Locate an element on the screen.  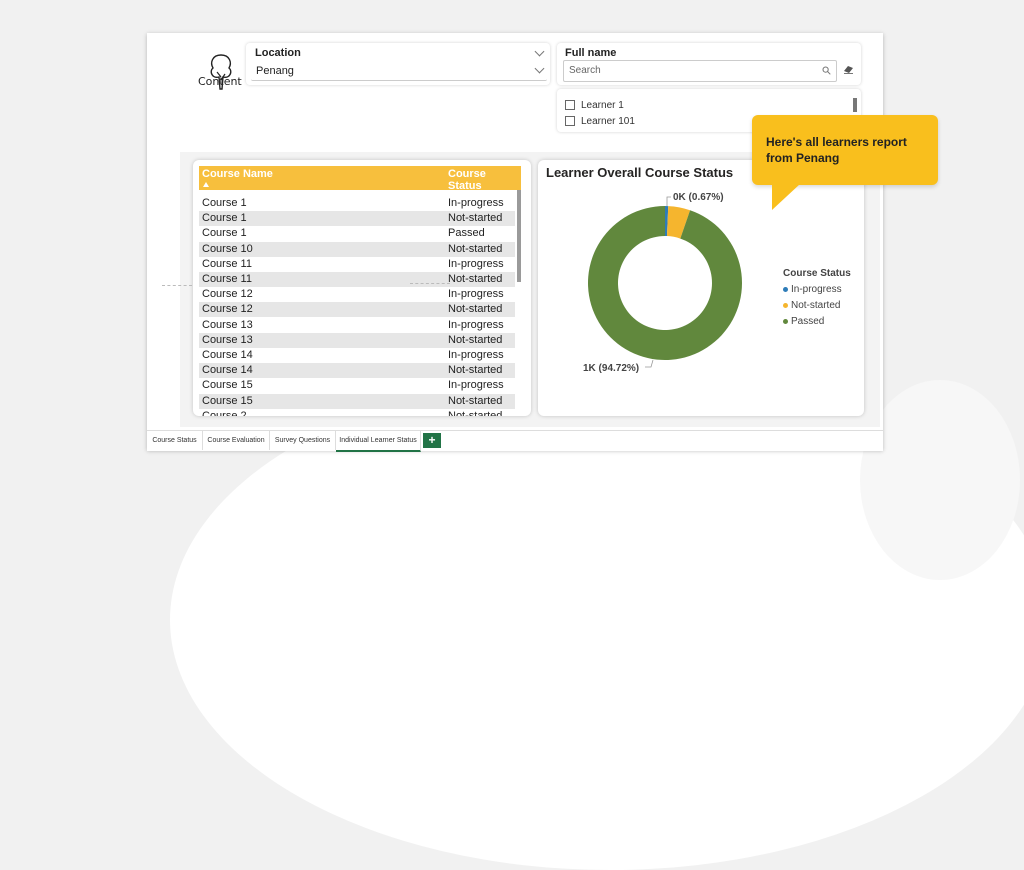
table-row: Course 1 In-progress is located at coordinates (357, 203).